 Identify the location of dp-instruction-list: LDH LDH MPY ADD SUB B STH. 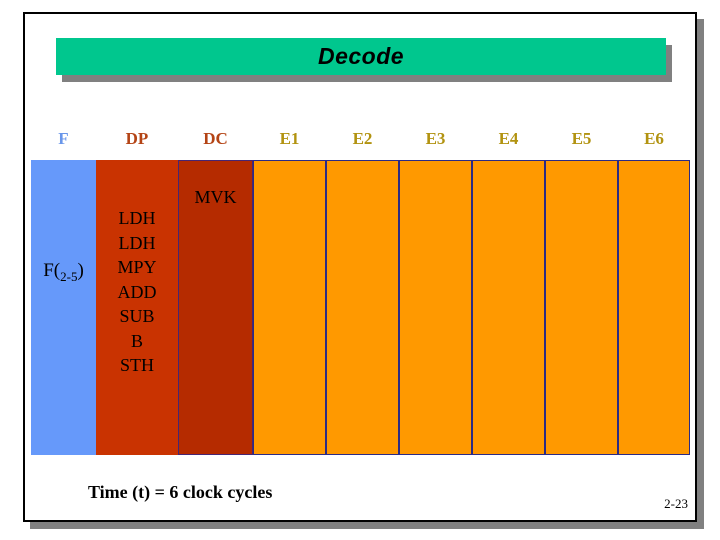
(137, 292).